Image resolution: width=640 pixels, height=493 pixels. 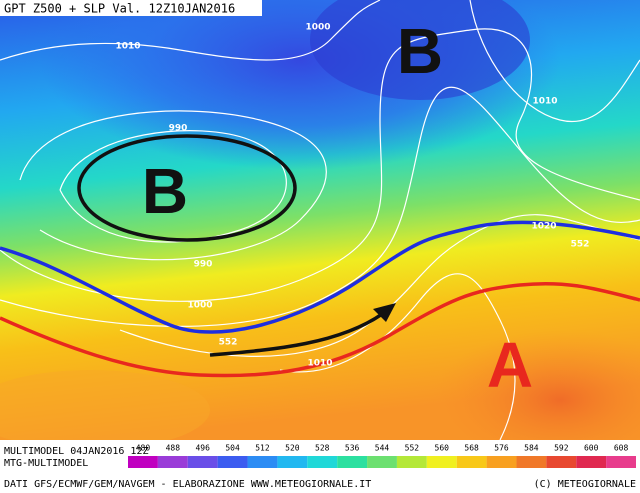 I want to click on pressure-center: A, so click(x=510, y=365).